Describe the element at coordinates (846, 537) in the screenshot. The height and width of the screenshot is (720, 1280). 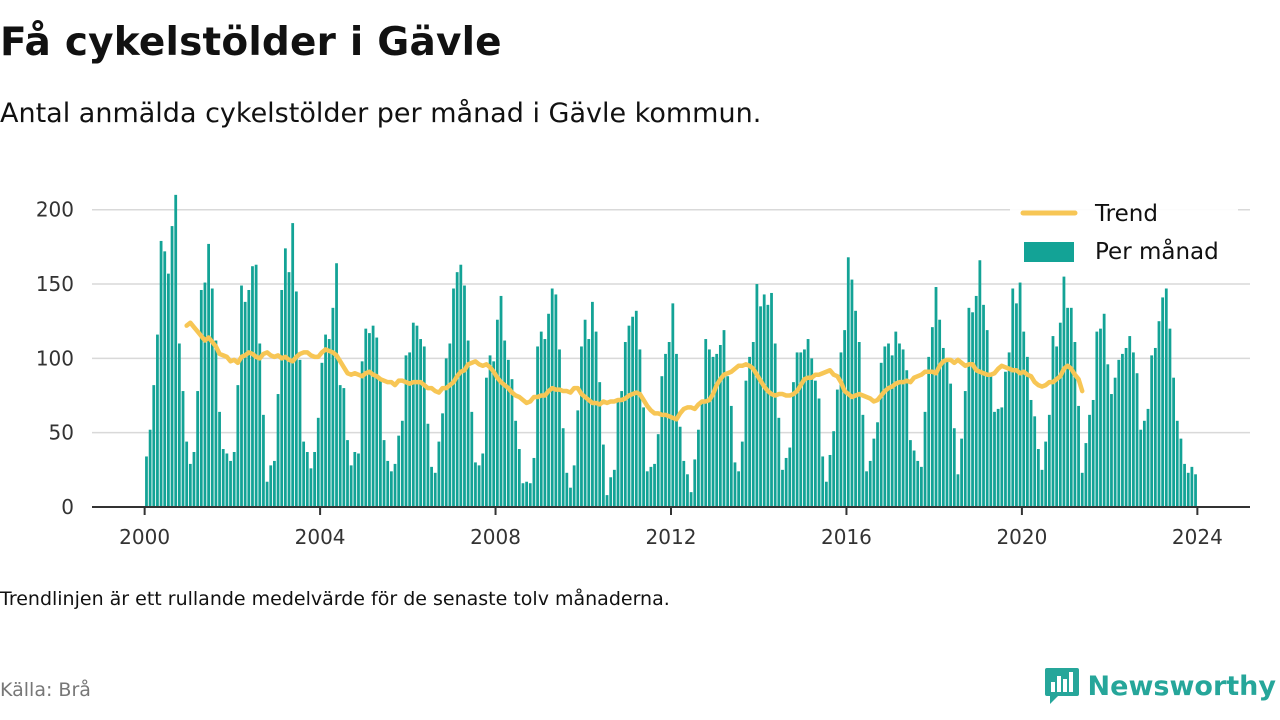
I see `x-tick-label: 2016` at that location.